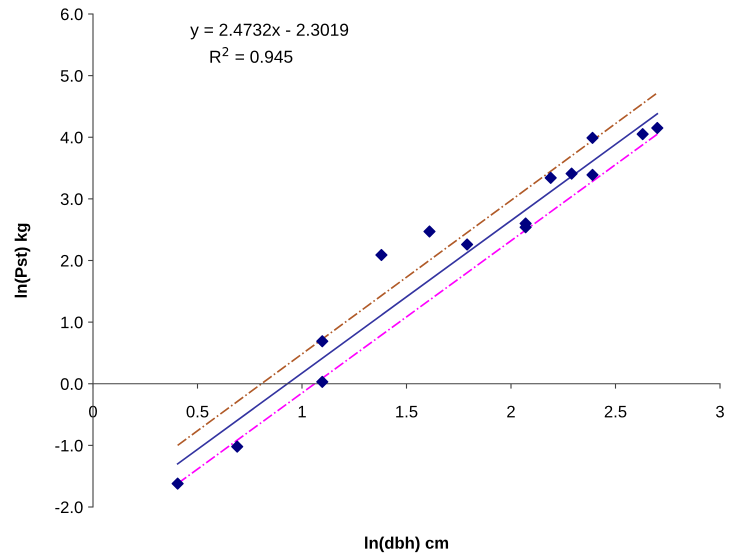 This screenshot has width=750, height=556. I want to click on y-tick-label: 3.0, so click(71, 199).